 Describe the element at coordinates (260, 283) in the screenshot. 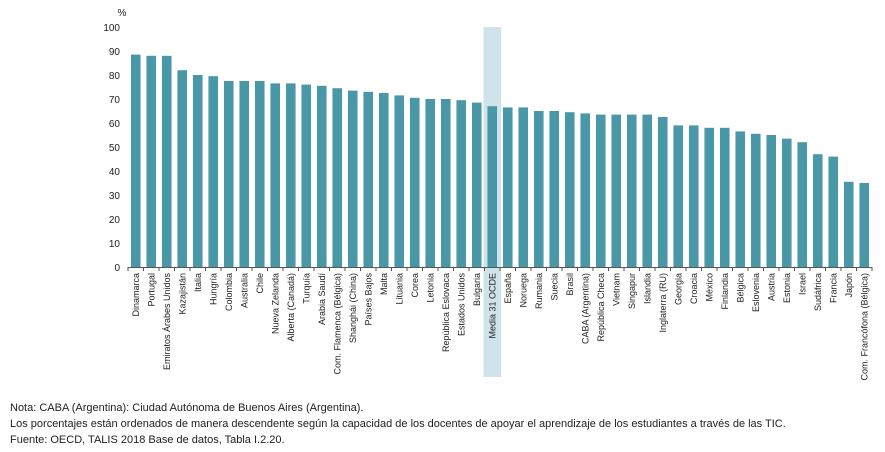

I see `x-tick-label: Chile` at that location.